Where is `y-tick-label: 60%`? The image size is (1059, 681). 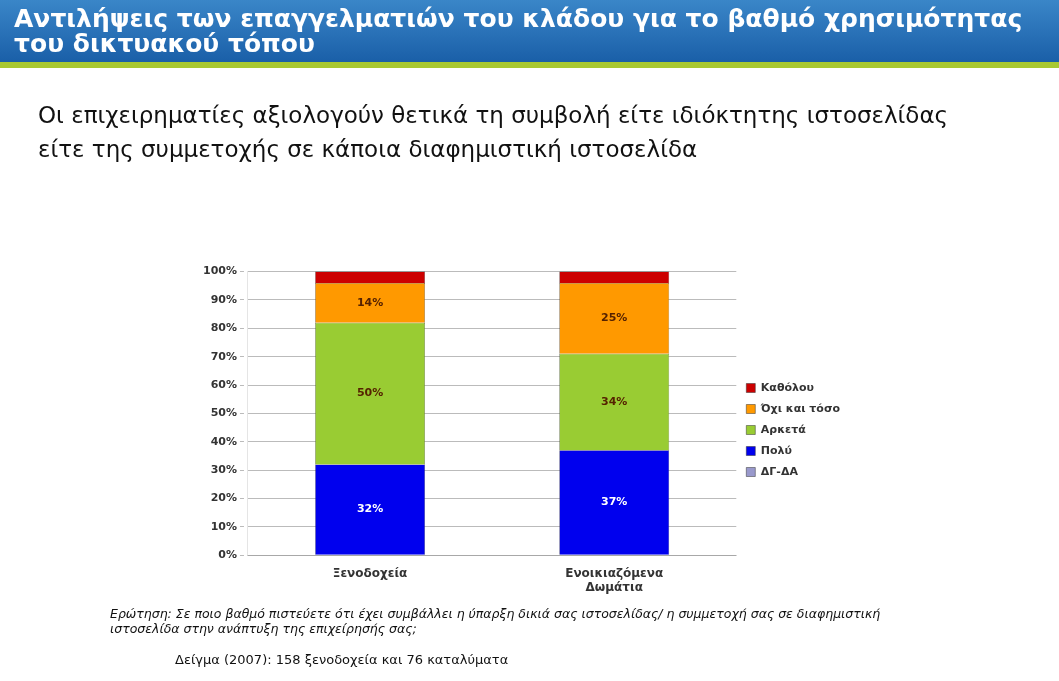 y-tick-label: 60% is located at coordinates (223, 384).